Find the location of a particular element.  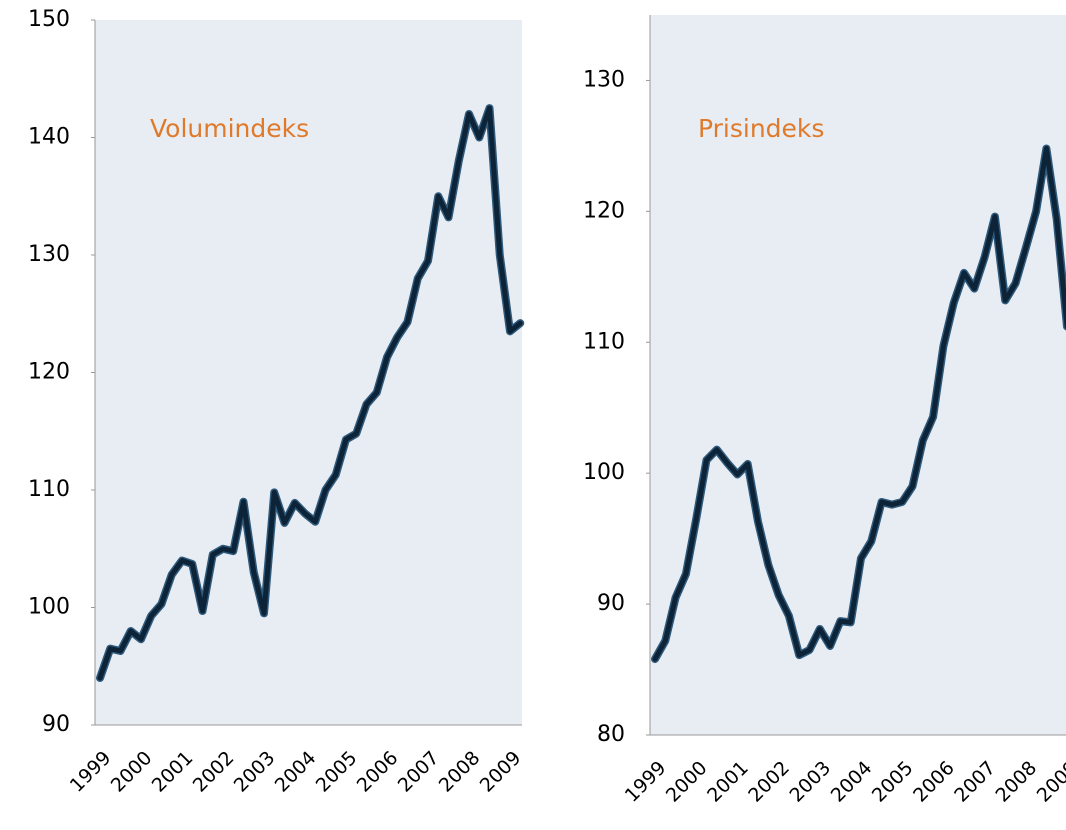

y-tick-label: 150 is located at coordinates (49, 19).